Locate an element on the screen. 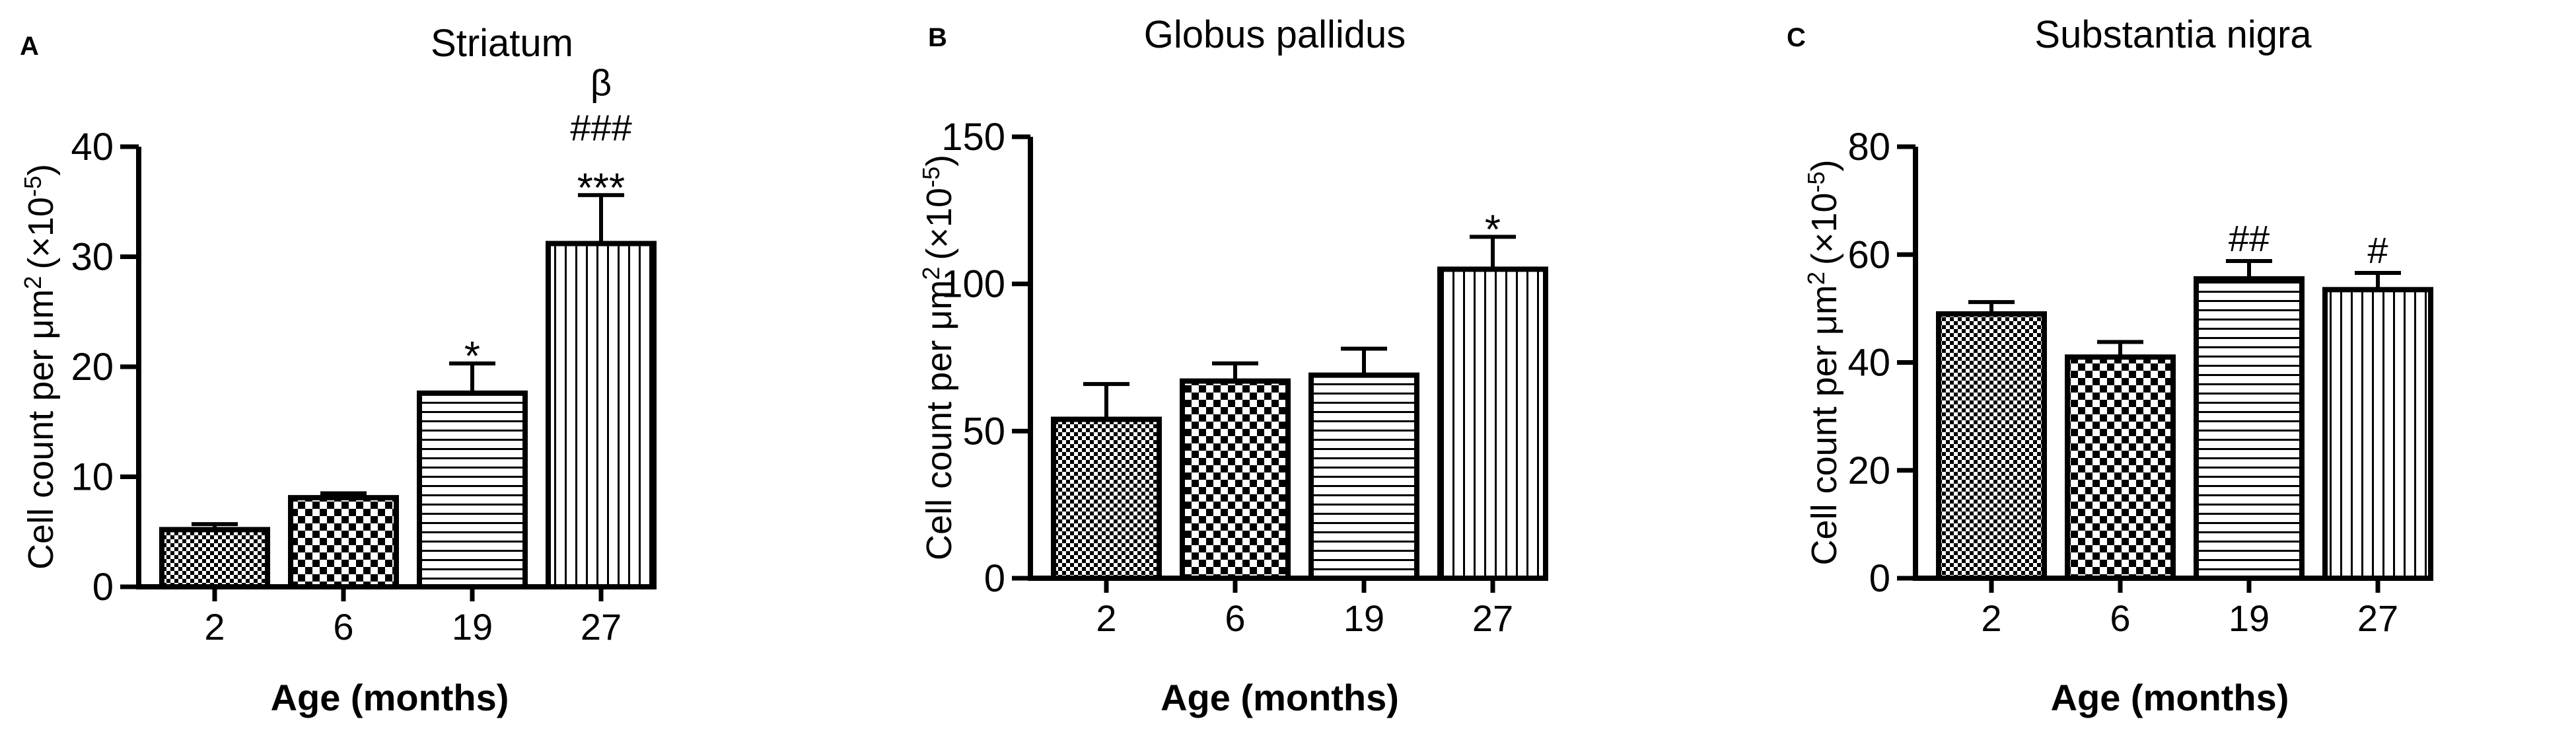 The height and width of the screenshot is (754, 2576). significance-label: β is located at coordinates (601, 82).